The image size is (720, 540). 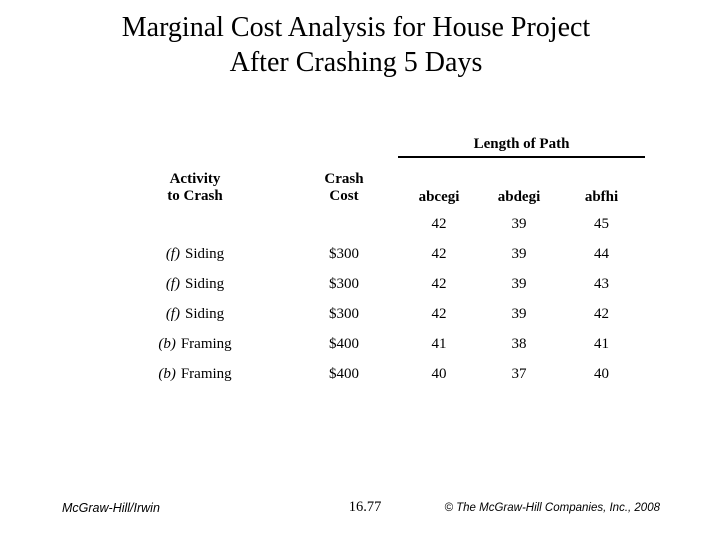 What do you see at coordinates (356, 62) in the screenshot?
I see `slide-title-line2: After Crashing 5 Days` at bounding box center [356, 62].